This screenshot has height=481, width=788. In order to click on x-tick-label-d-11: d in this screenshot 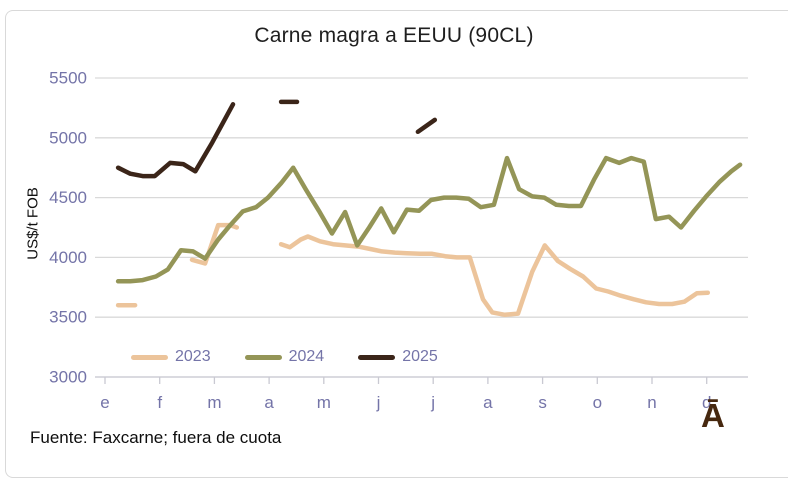, I will do `click(706, 402)`.